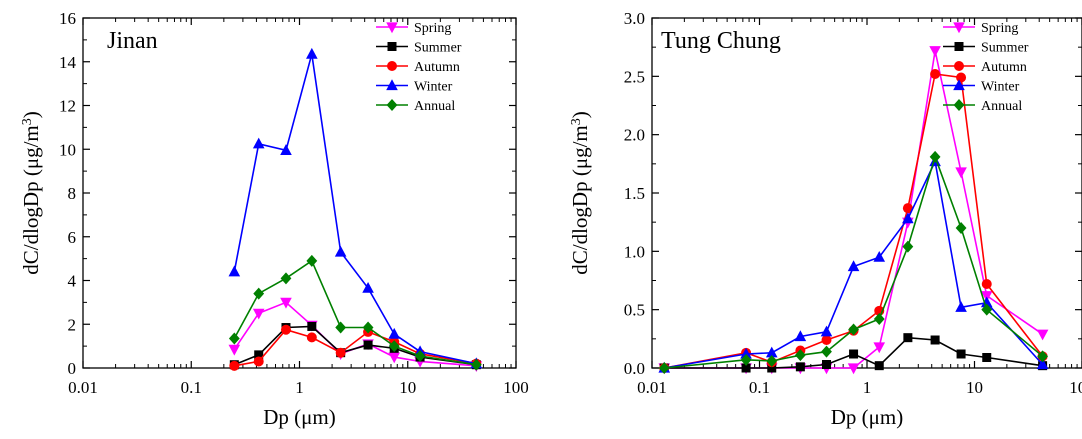  Describe the element at coordinates (634, 251) in the screenshot. I see `y-tick-label: 1.0` at that location.